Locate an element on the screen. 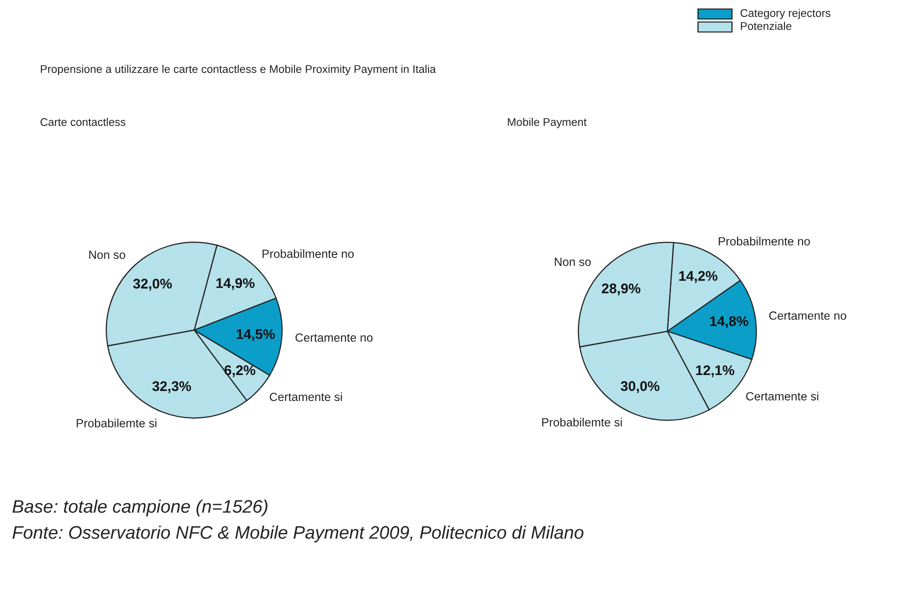 The height and width of the screenshot is (590, 897). text: Potenziale is located at coordinates (766, 26).